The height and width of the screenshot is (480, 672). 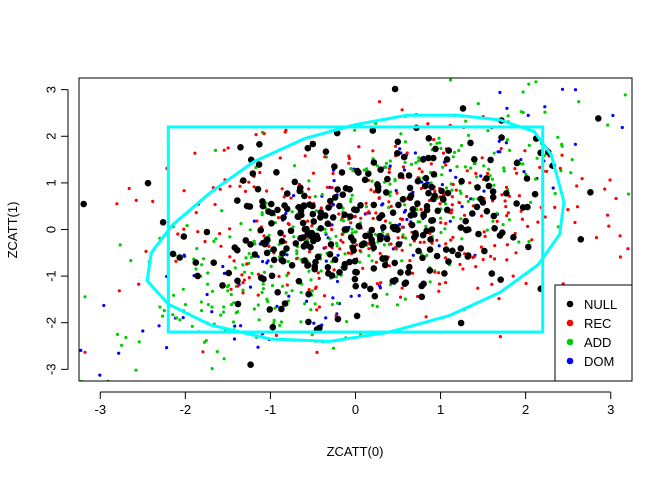 I want to click on x-tick-label: 3, so click(x=610, y=409).